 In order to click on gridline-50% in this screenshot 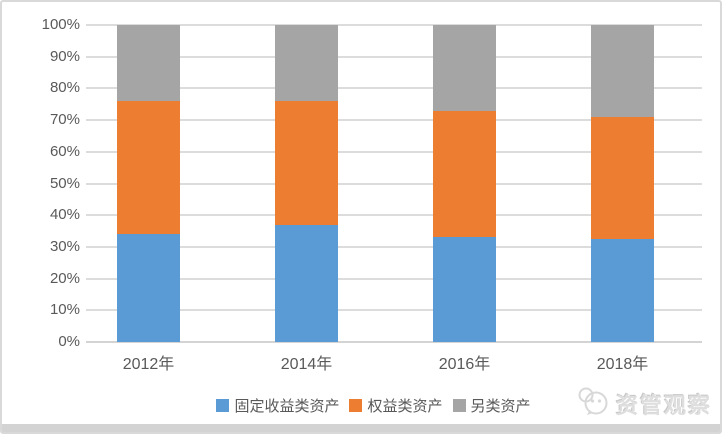, I will do `click(394, 183)`.